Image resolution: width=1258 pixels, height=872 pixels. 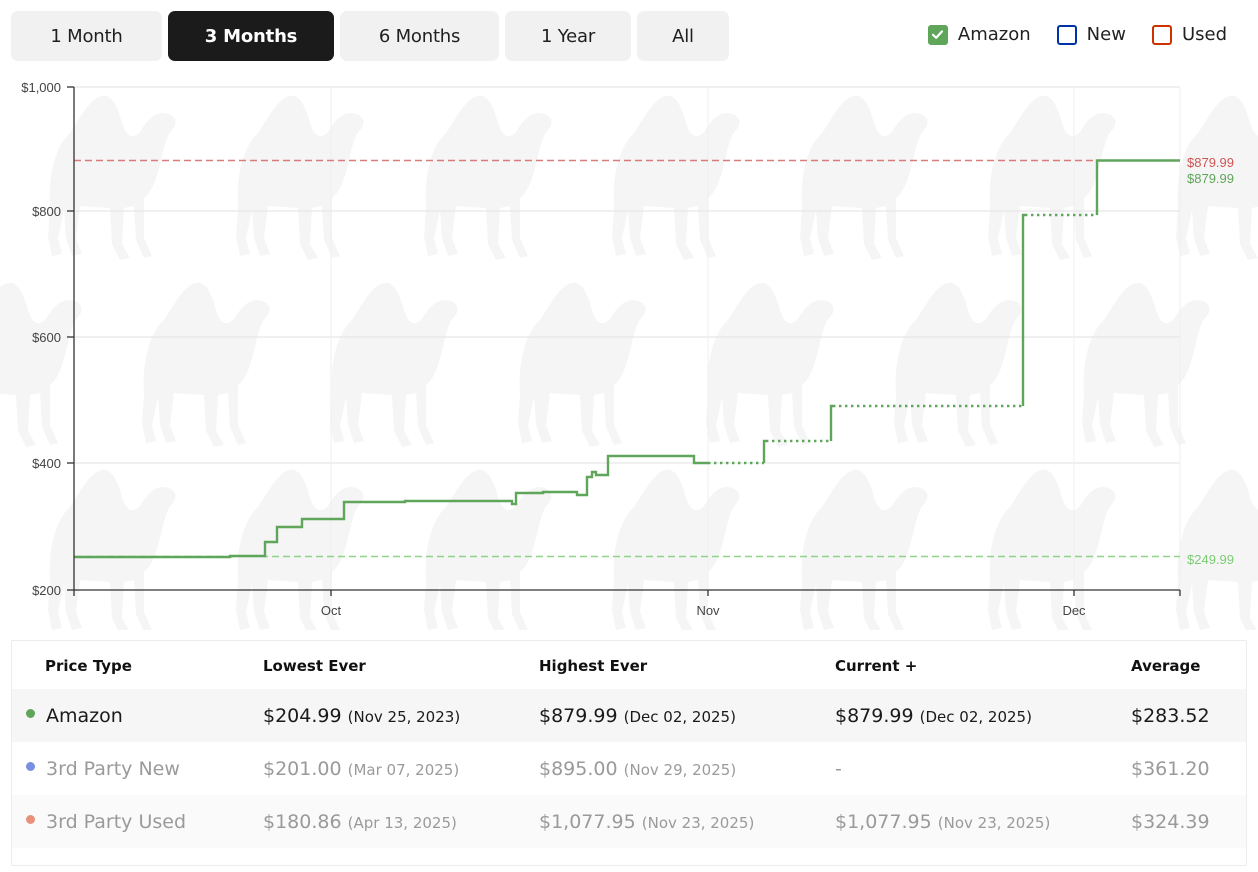 I want to click on legend-amazon-label: Amazon, so click(x=994, y=34).